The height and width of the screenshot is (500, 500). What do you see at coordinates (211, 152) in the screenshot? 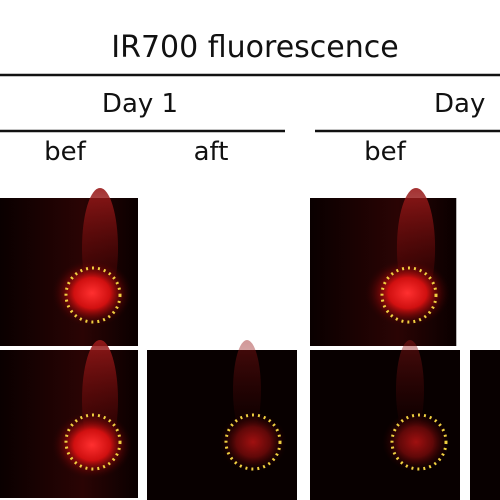
I see `column-label: aft` at bounding box center [211, 152].